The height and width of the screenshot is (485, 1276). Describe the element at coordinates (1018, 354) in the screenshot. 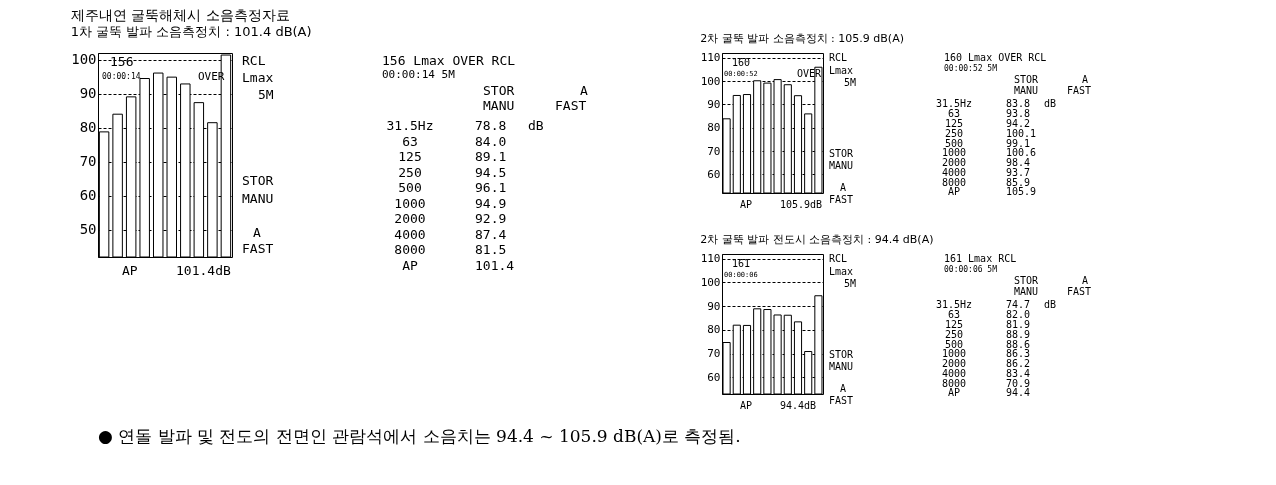

I see `text: 86.3` at that location.